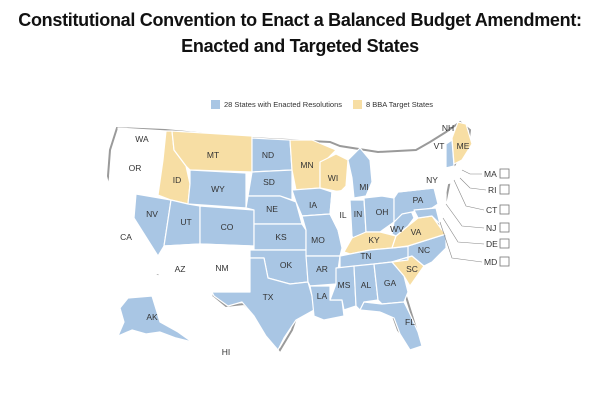  I want to click on leader-ct, so click(469, 195).